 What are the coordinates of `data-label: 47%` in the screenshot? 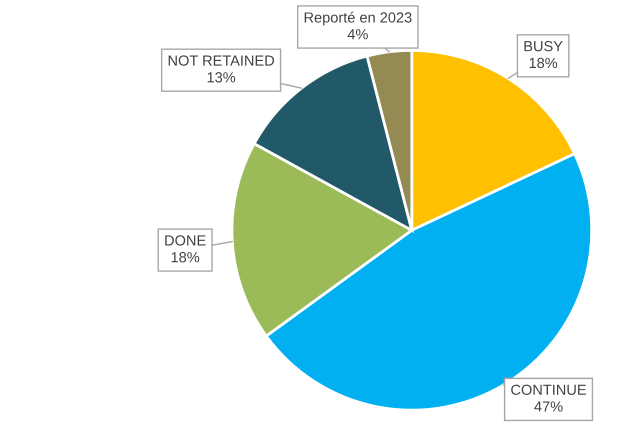 It's located at (548, 406).